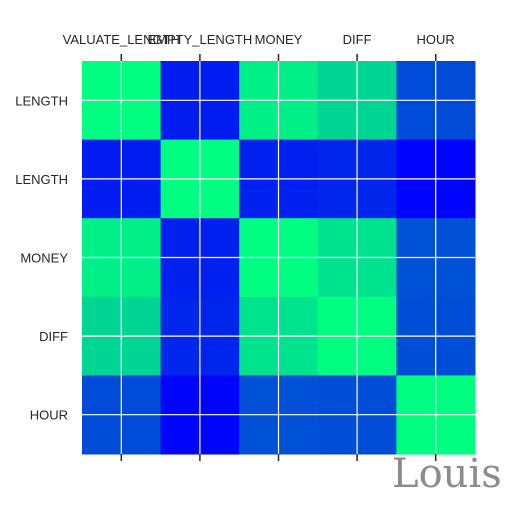  What do you see at coordinates (200, 39) in the screenshot?
I see `x-tick-label: EMPTY_LENGTH` at bounding box center [200, 39].